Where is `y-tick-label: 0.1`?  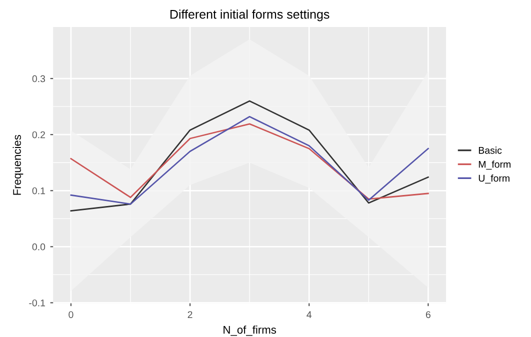 y-tick-label: 0.1 is located at coordinates (38, 190).